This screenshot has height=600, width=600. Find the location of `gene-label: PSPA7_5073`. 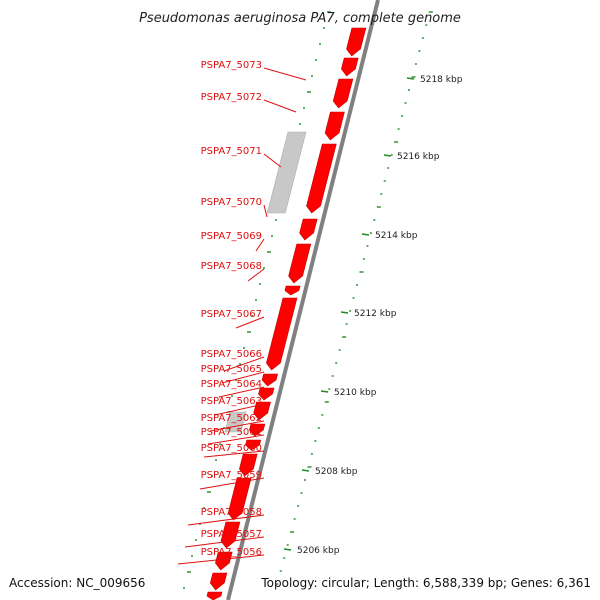

gene-label: PSPA7_5073 is located at coordinates (231, 65).